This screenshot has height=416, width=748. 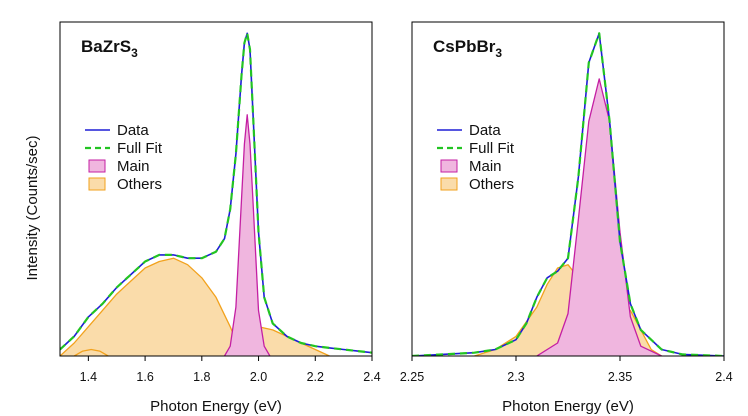 I want to click on x-tick-label: 2.2, so click(x=315, y=377).